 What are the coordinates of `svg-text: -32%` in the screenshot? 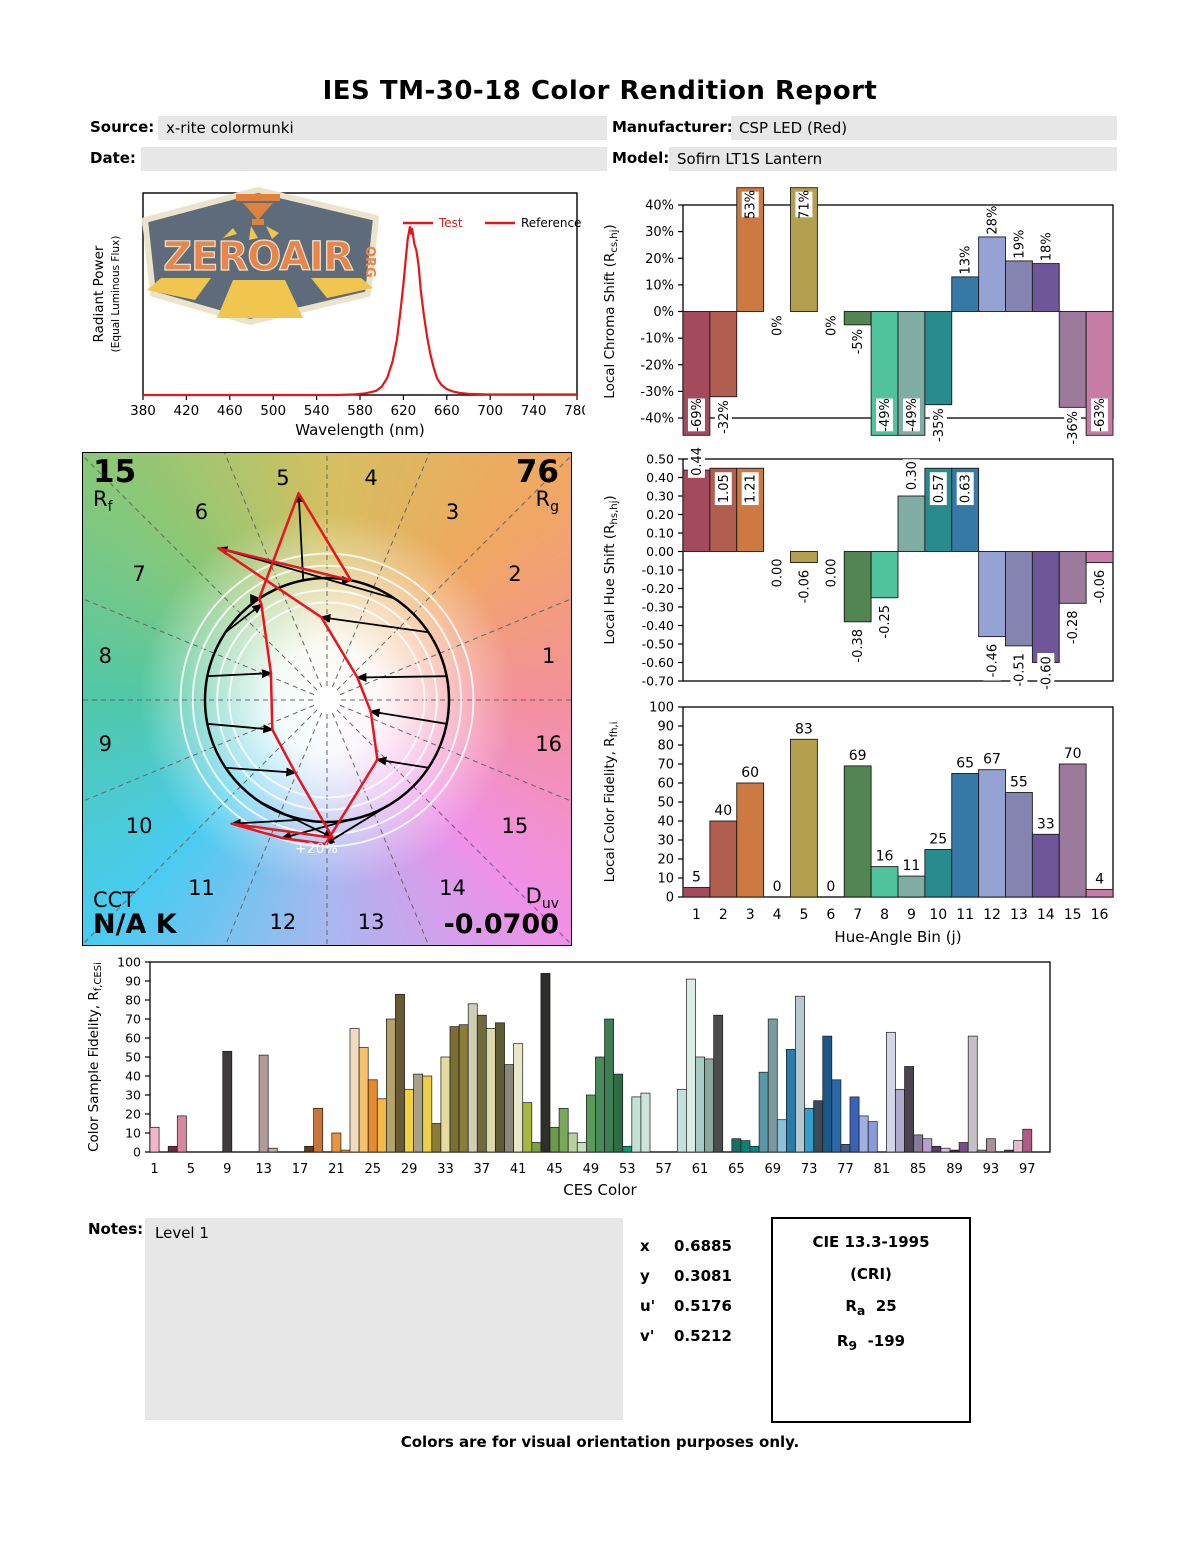 It's located at (724, 417).